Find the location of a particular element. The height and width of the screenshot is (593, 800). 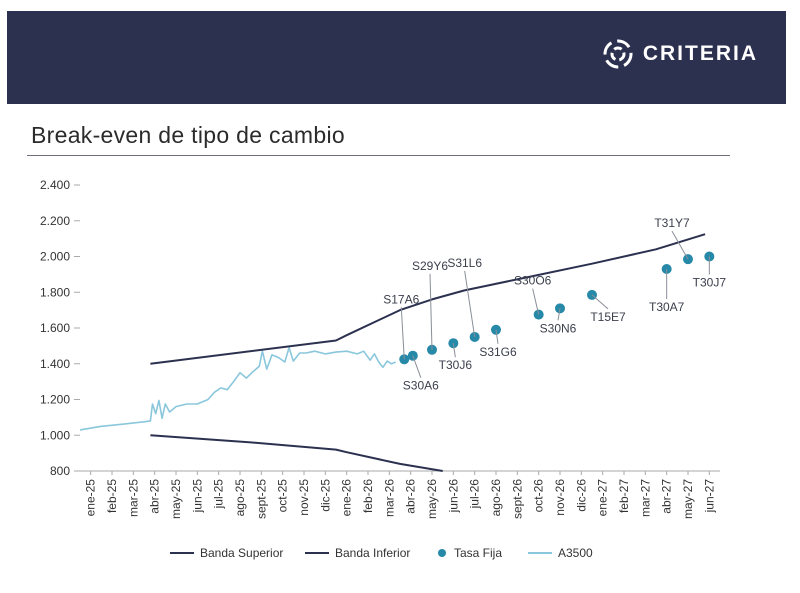

x-tick-label: ene-26 is located at coordinates (347, 498).